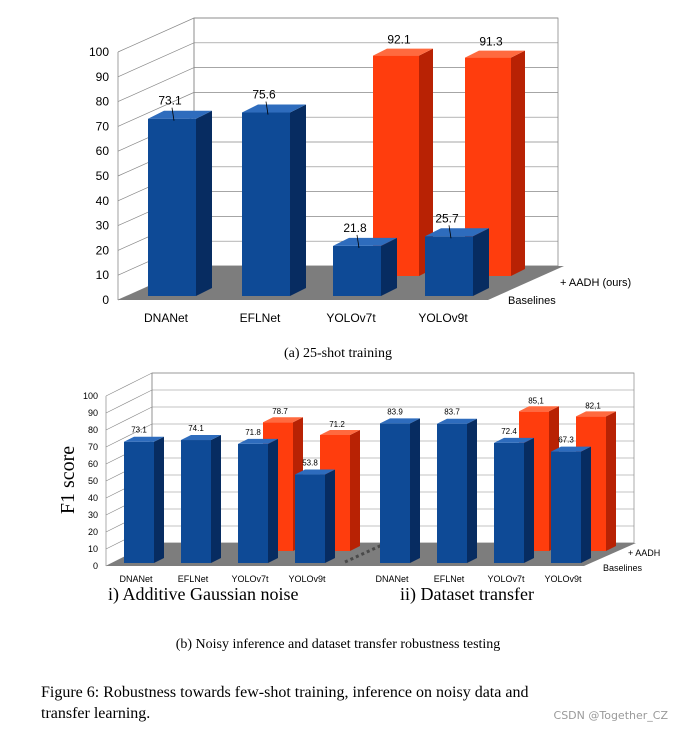  Describe the element at coordinates (103, 77) in the screenshot. I see `chart-a-y-tick: 90` at that location.